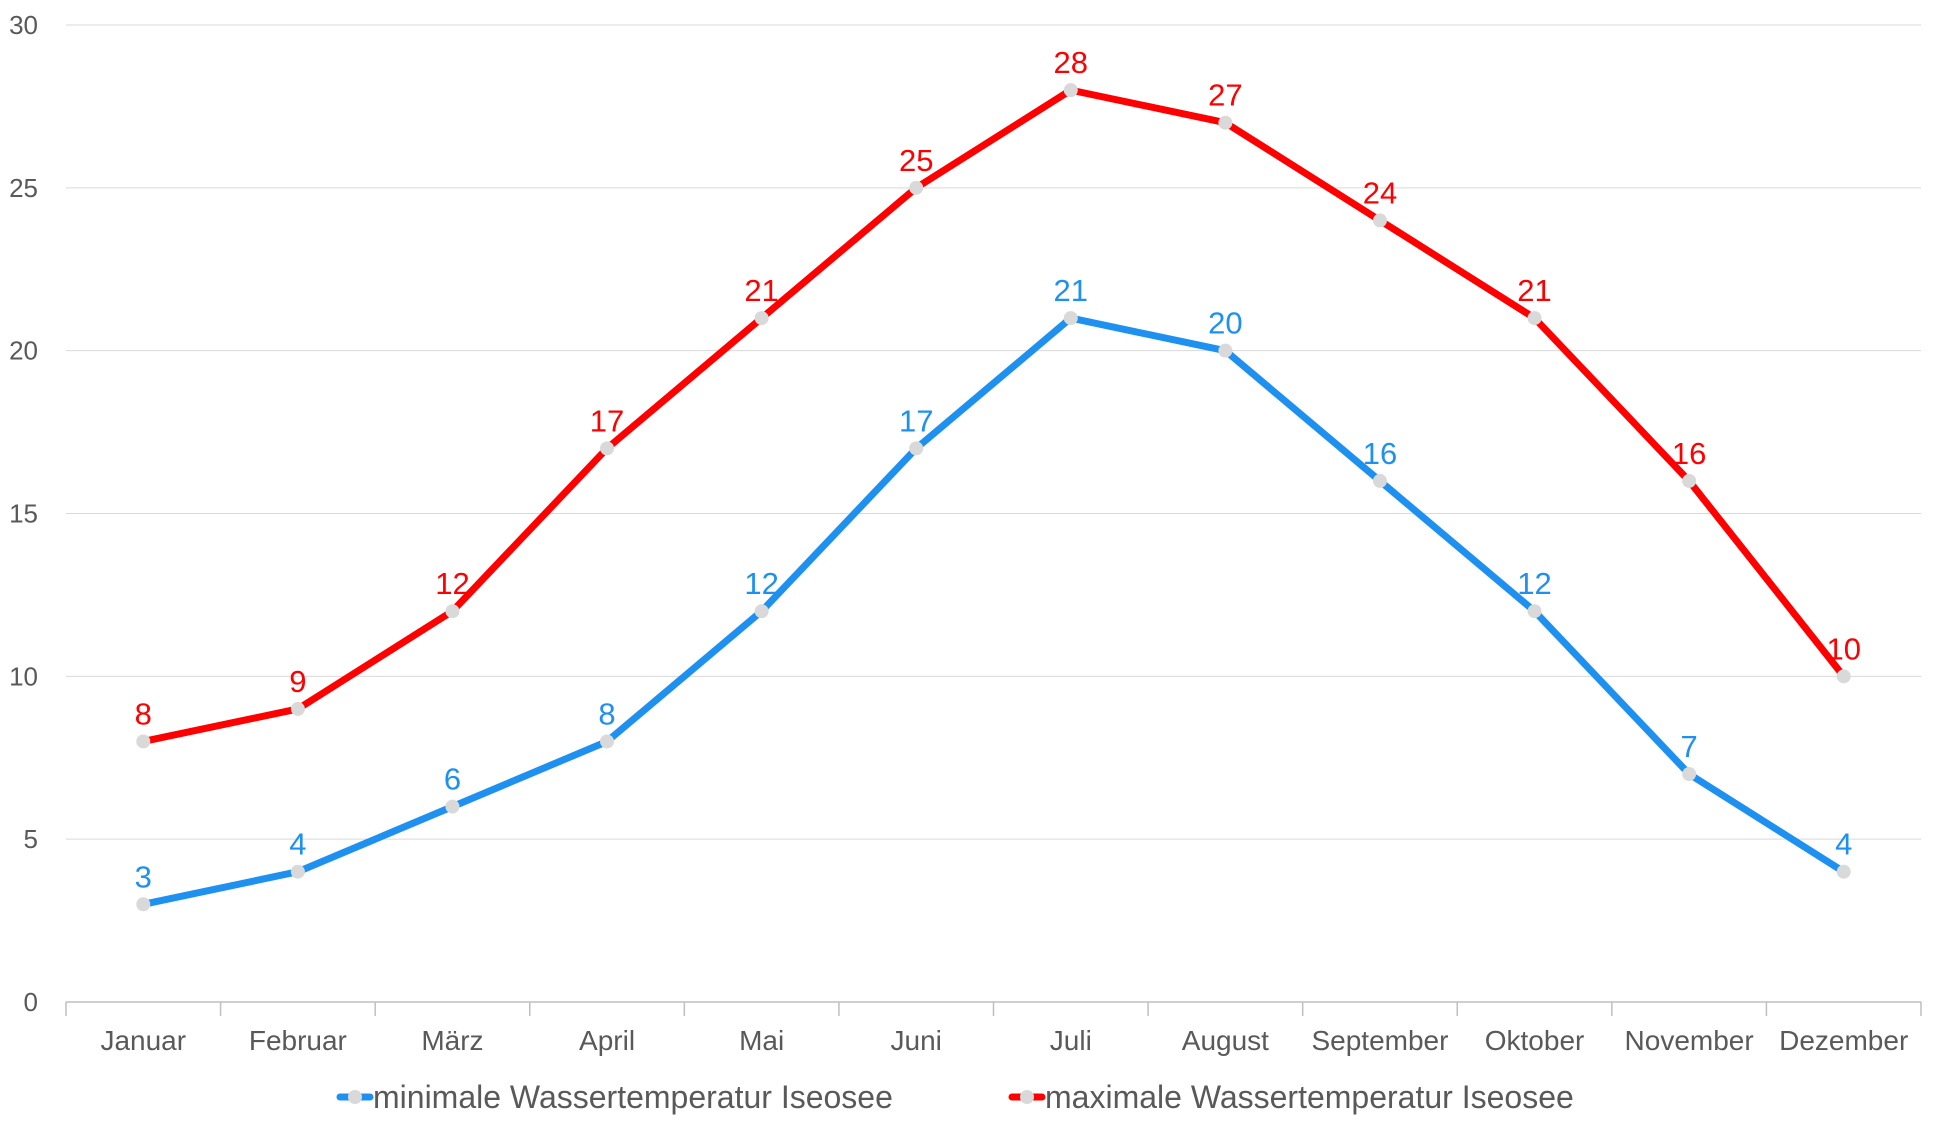  I want to click on x-tick-label: Mai, so click(761, 1040).